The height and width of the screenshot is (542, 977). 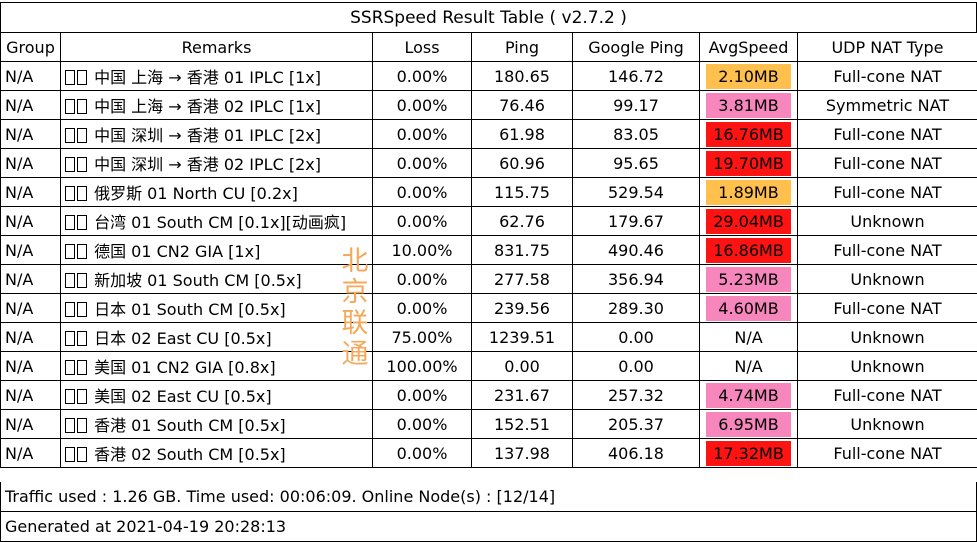 What do you see at coordinates (522, 453) in the screenshot?
I see `cell-ping: 137.98` at bounding box center [522, 453].